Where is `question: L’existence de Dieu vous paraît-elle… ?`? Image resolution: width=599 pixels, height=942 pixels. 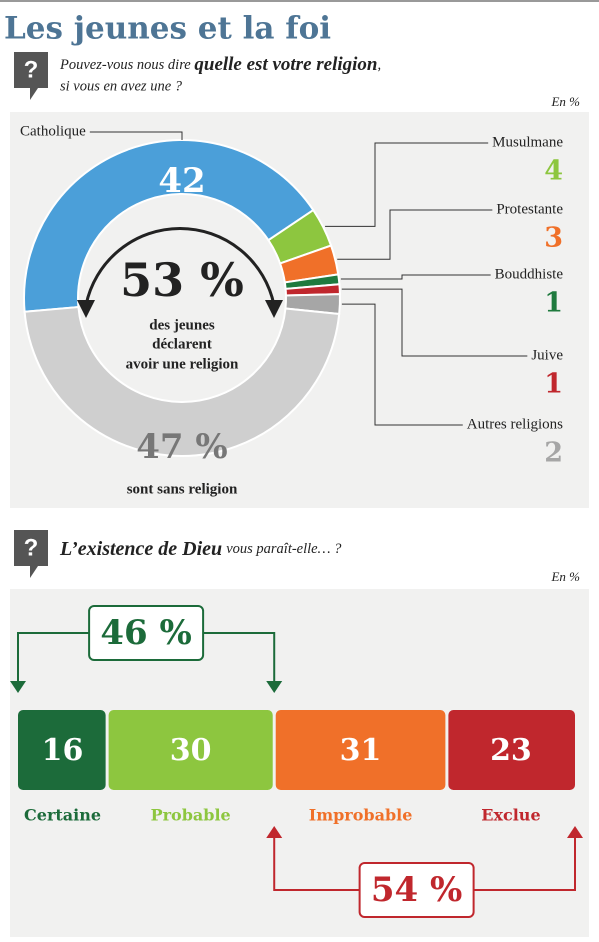
question: L’existence de Dieu vous paraît-elle… ? is located at coordinates (200, 549).